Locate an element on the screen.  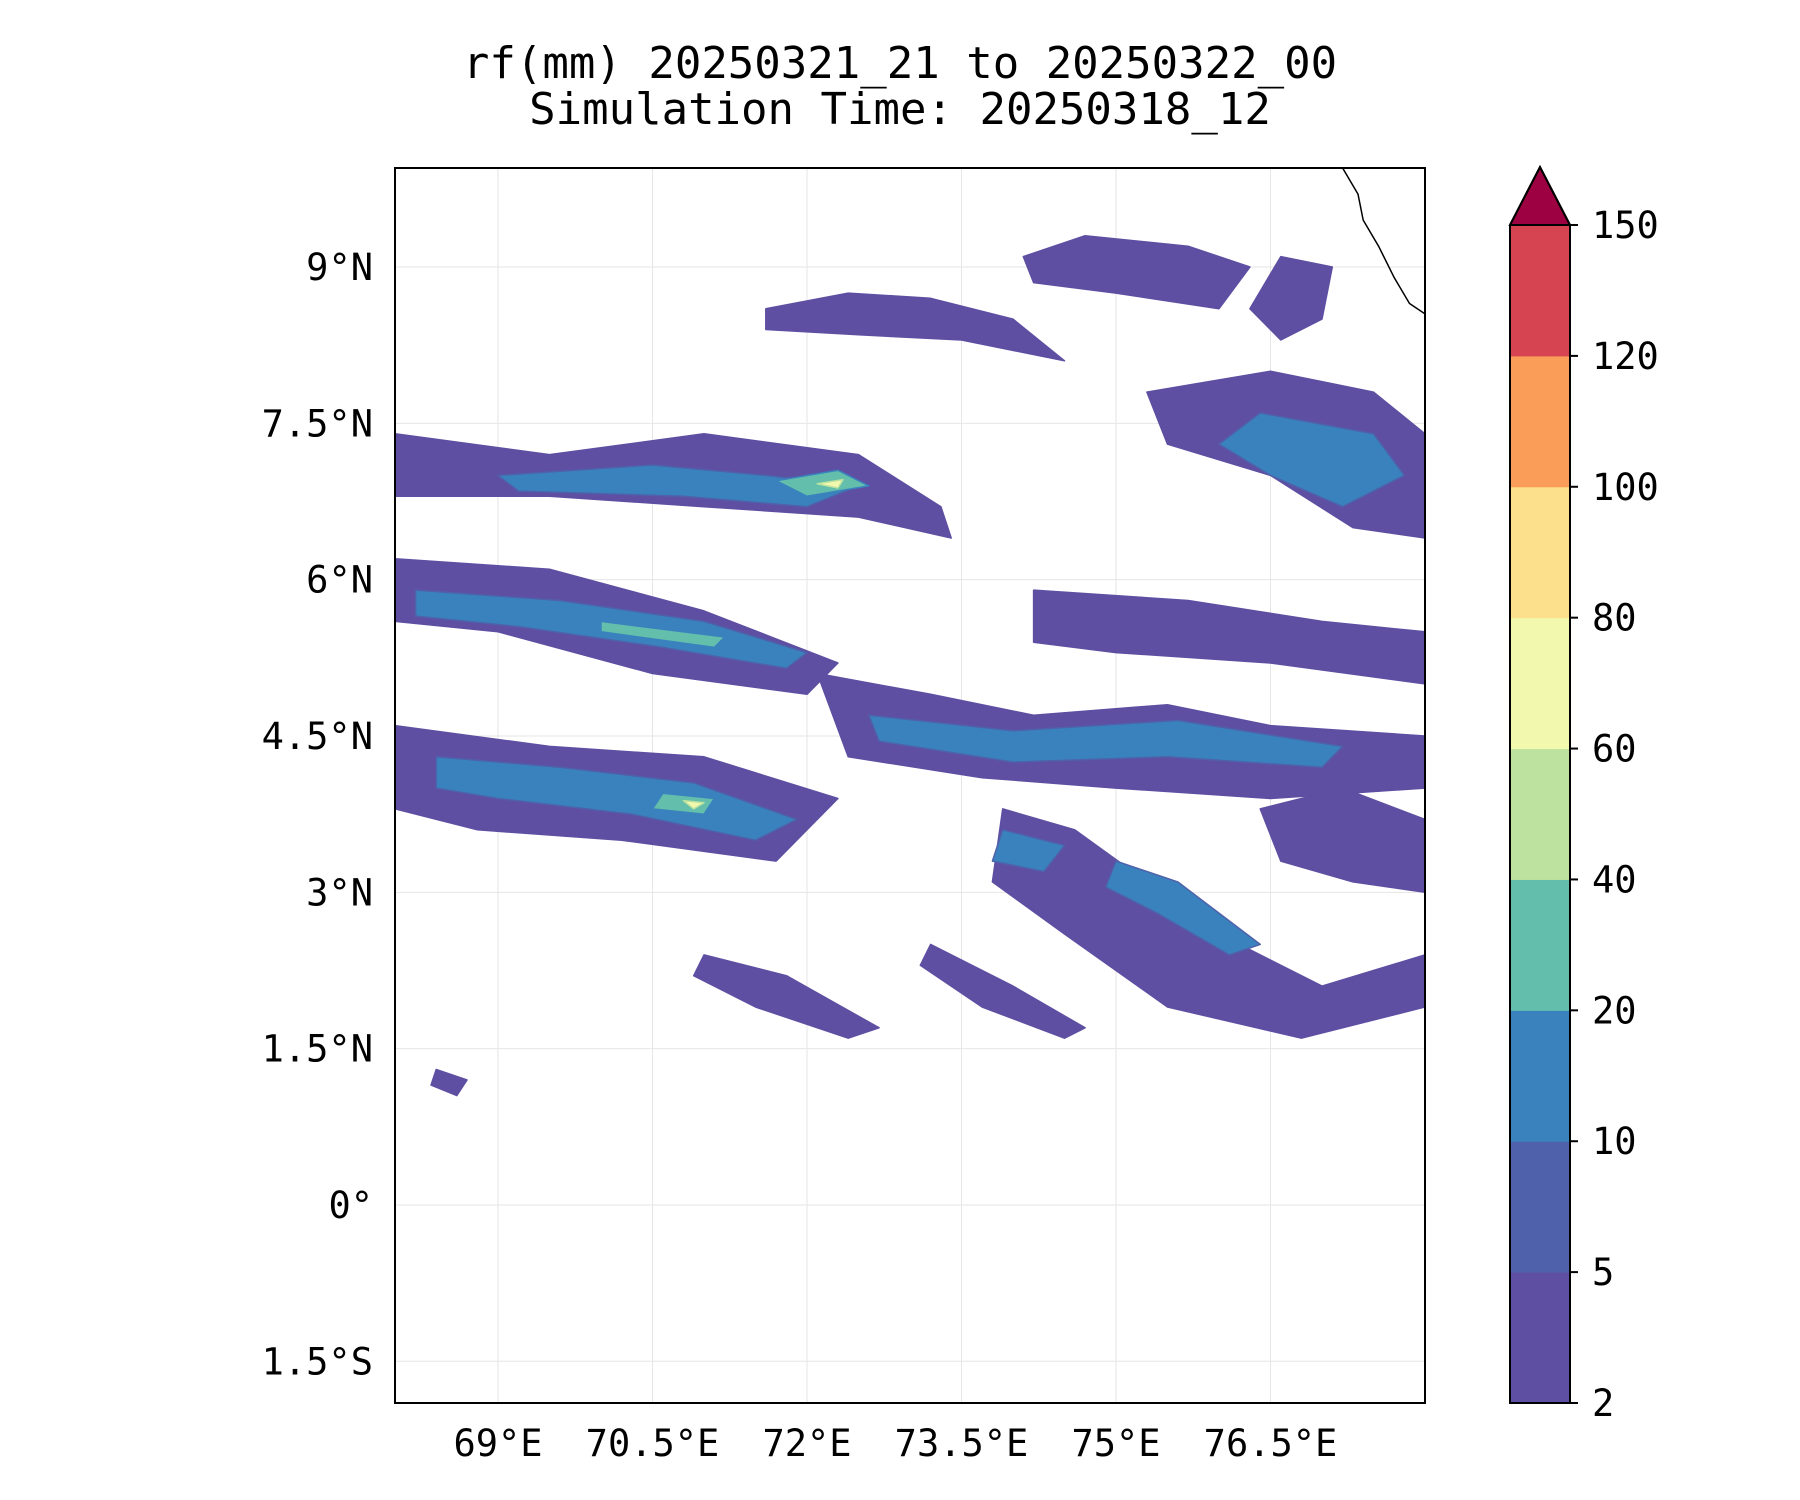
coastline-india is located at coordinates (1383, 241).